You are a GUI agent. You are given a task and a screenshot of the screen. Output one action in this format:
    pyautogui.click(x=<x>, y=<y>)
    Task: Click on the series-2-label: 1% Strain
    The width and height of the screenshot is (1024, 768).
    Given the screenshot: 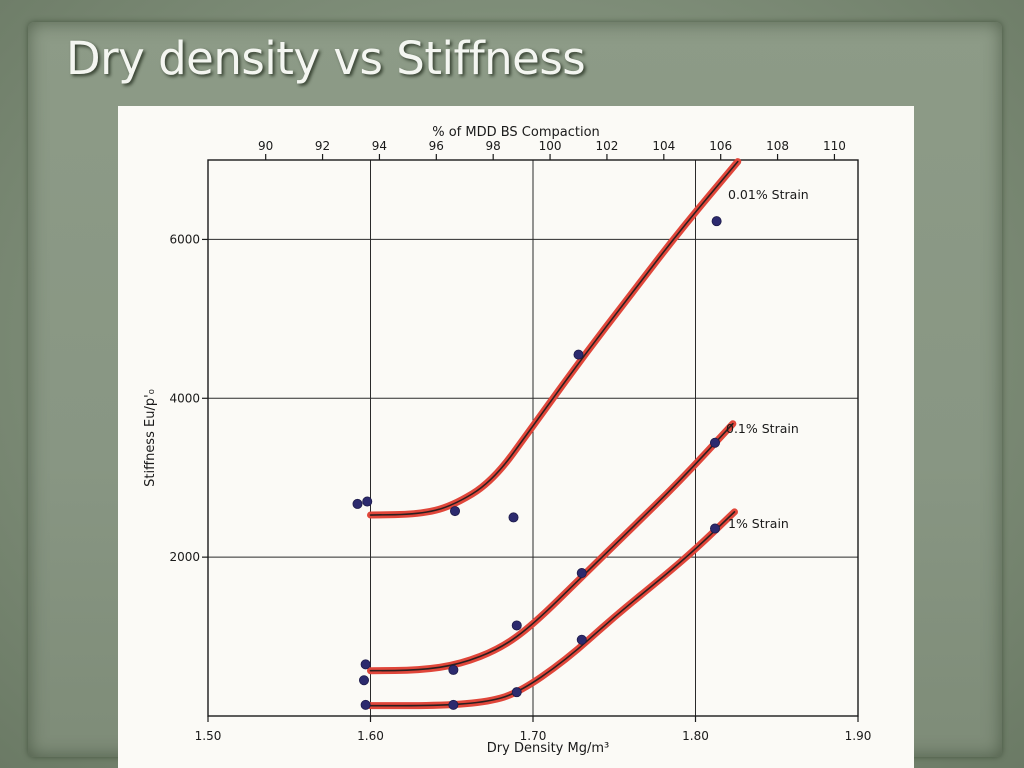 What is the action you would take?
    pyautogui.click(x=758, y=523)
    